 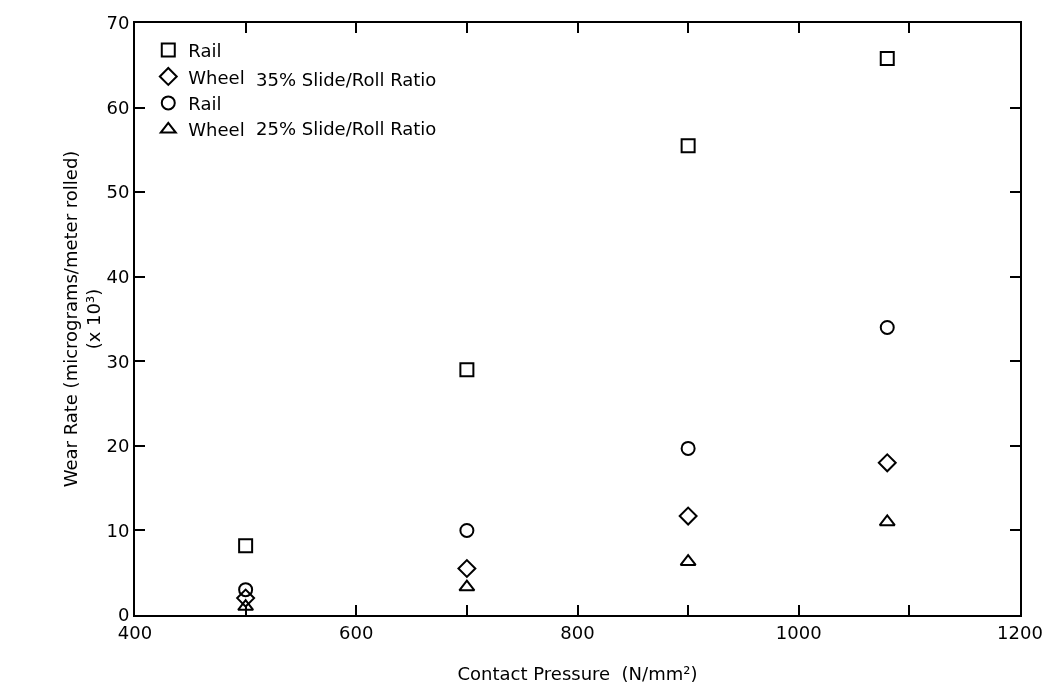 What do you see at coordinates (798, 632) in the screenshot?
I see `x-tick-label: 1000` at bounding box center [798, 632].